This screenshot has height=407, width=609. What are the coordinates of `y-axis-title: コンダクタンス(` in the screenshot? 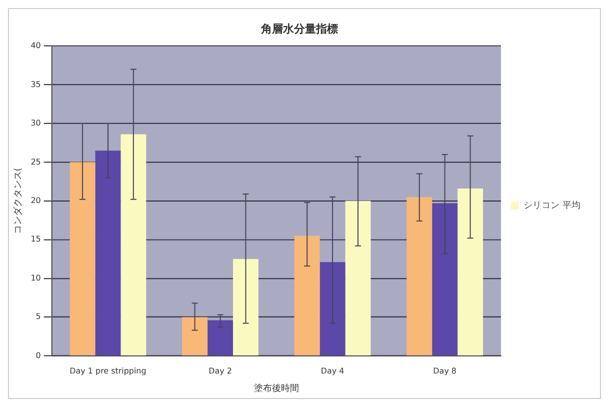 It's located at (18, 201).